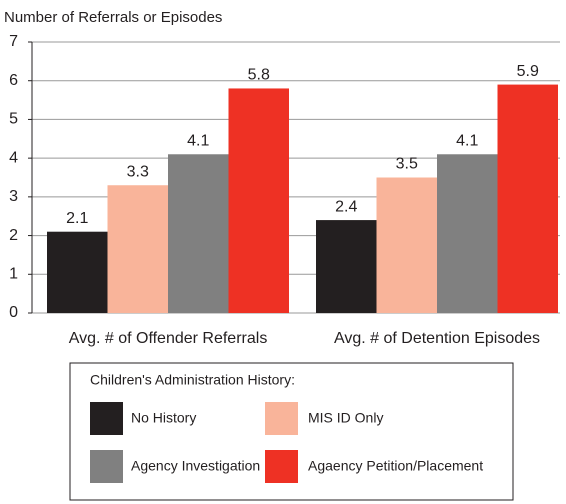 The width and height of the screenshot is (566, 504). Describe the element at coordinates (13, 312) in the screenshot. I see `y-tick-label: 0` at that location.